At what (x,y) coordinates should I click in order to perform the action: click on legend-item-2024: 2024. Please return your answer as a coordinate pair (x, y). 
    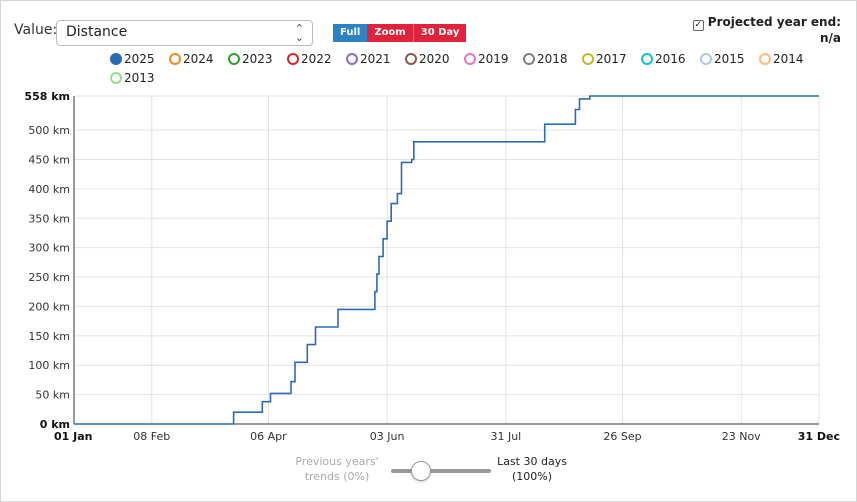
    Looking at the image, I should click on (191, 59).